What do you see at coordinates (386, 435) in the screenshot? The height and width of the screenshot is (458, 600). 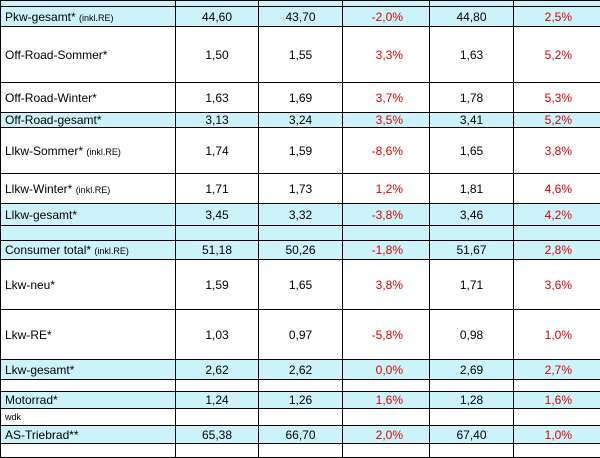 I see `percent-cell: 2,0%` at bounding box center [386, 435].